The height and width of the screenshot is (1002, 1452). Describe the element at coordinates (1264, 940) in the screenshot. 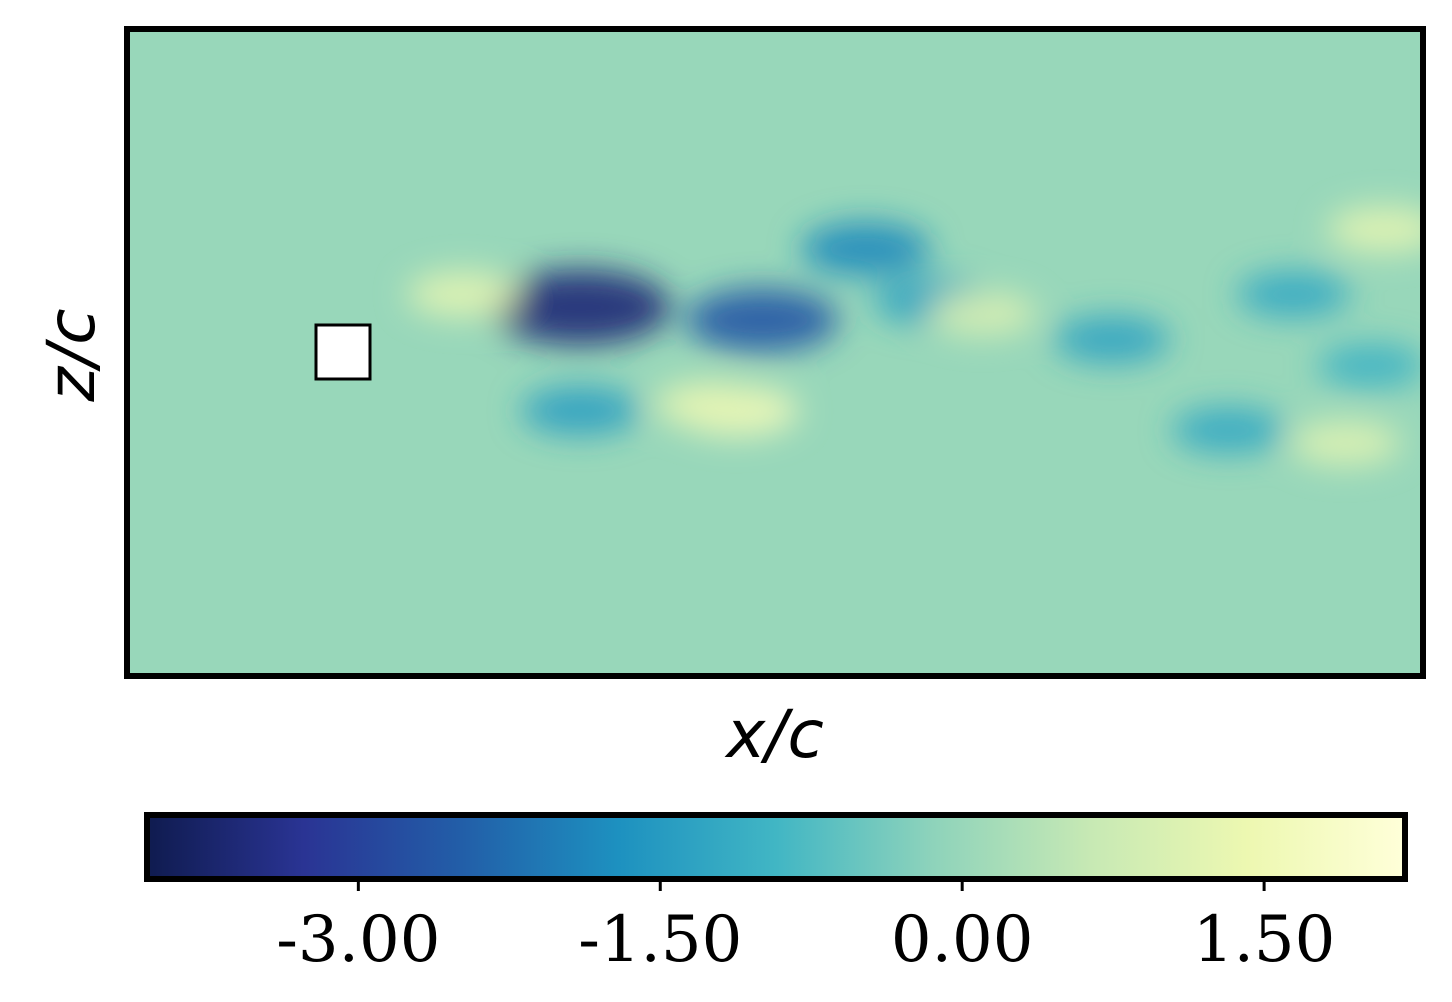

I see `colorbar-tick-label: 1.50` at that location.